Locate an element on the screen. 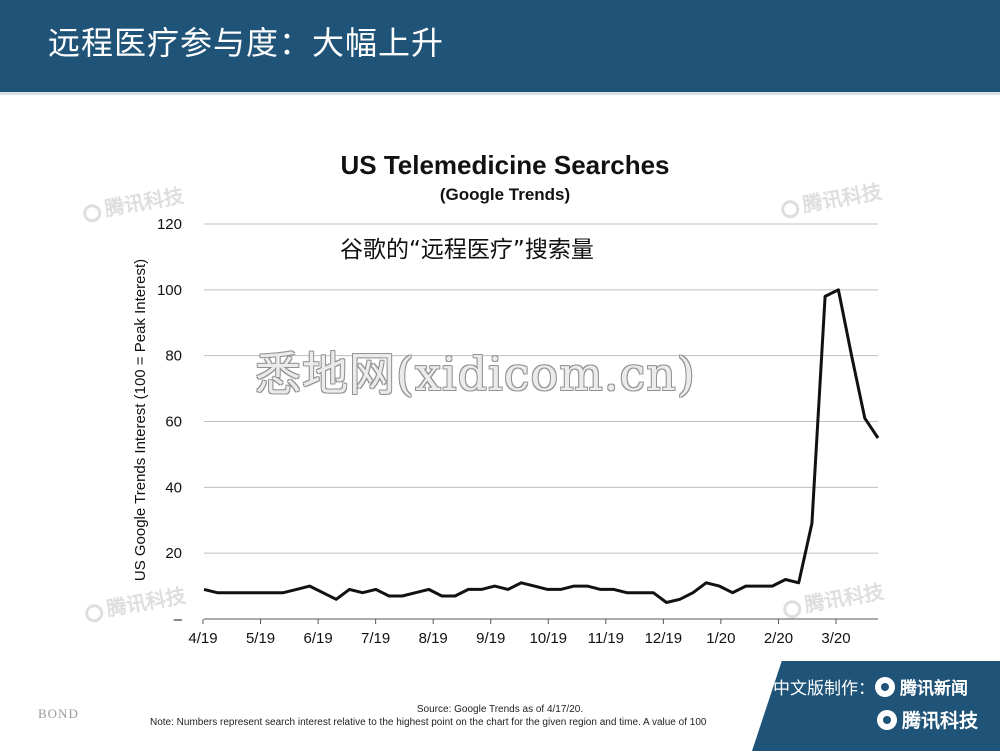 The image size is (1000, 751). x-tick-label: 7/19 is located at coordinates (375, 638).